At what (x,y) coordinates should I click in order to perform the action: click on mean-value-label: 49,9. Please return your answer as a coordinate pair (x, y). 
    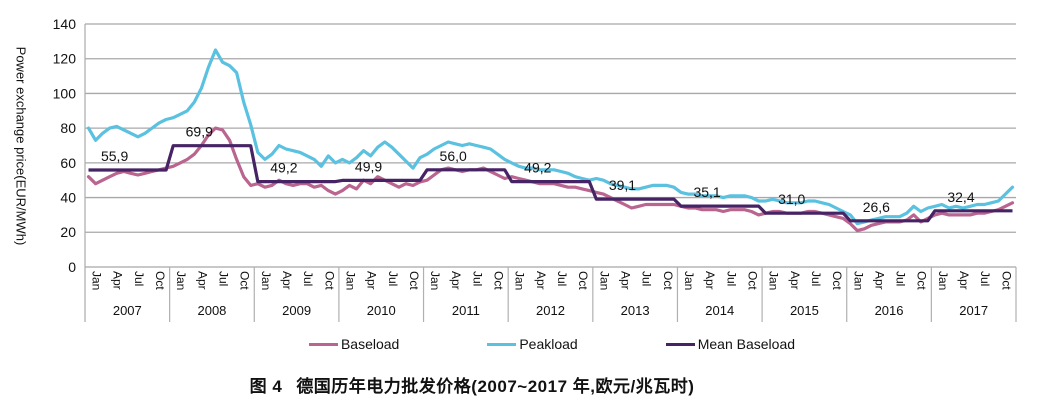
    Looking at the image, I should click on (368, 166).